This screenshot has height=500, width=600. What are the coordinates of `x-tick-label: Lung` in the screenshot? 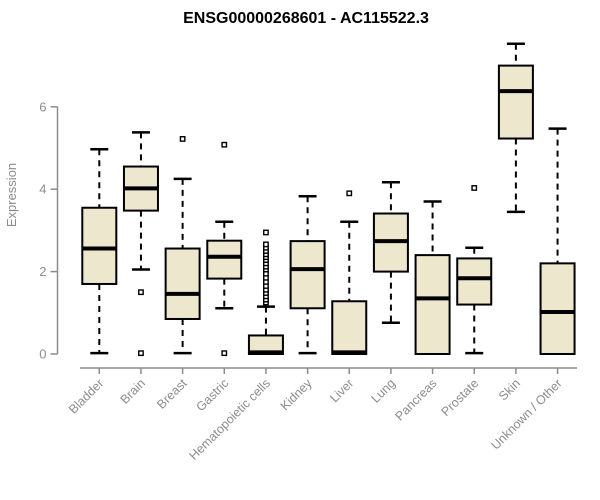 It's located at (383, 391).